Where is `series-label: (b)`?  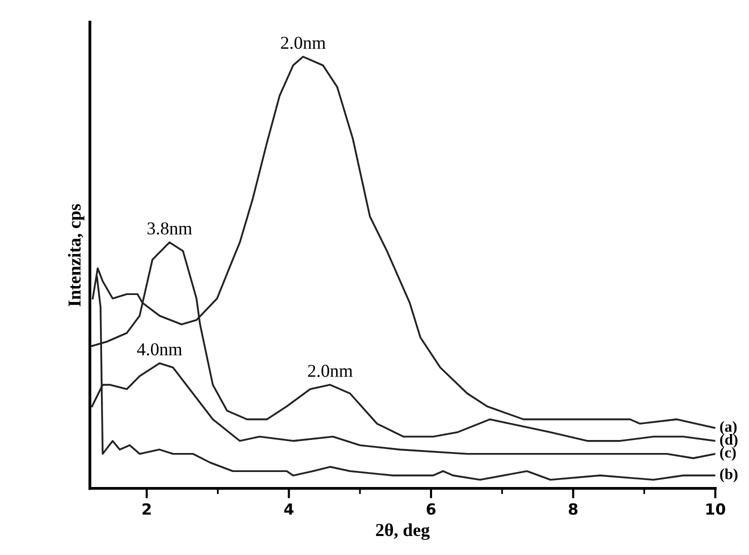 series-label: (b) is located at coordinates (729, 475).